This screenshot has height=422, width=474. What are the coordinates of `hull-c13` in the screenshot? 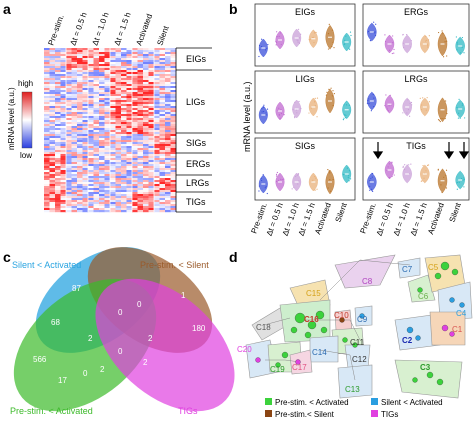 It's located at (355, 381).